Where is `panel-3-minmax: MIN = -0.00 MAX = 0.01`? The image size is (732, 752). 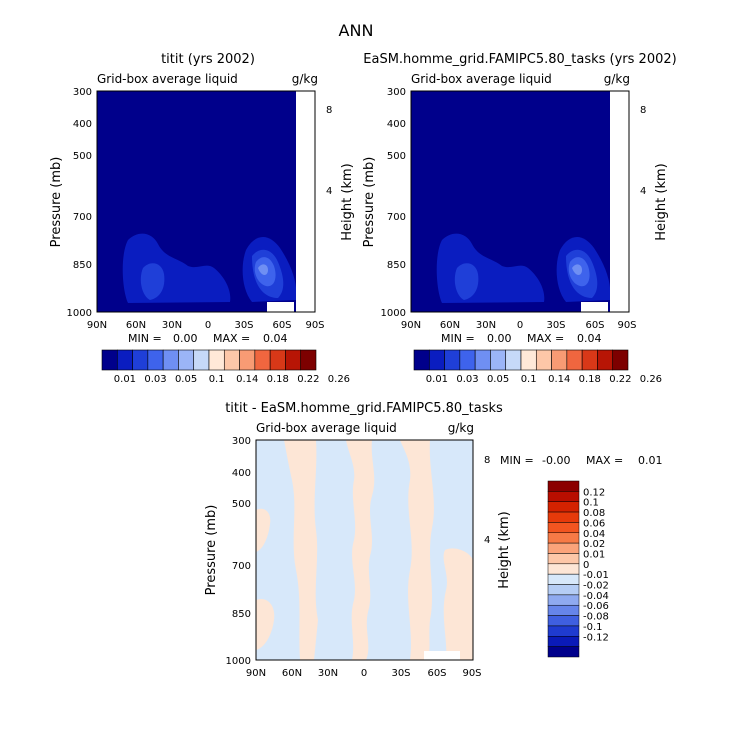 panel-3-minmax: MIN = -0.00 MAX = 0.01 is located at coordinates (581, 460).